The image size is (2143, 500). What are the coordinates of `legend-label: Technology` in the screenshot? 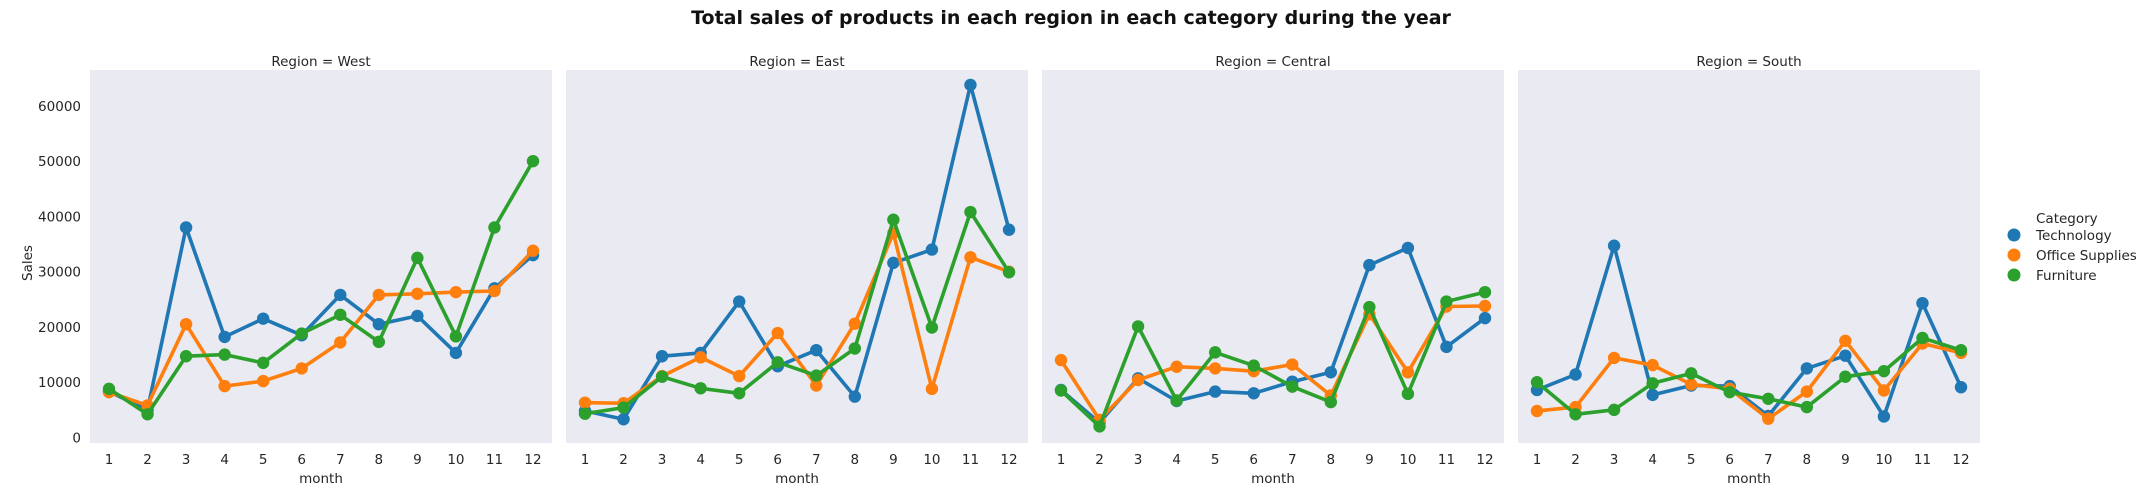 It's located at (2073, 236).